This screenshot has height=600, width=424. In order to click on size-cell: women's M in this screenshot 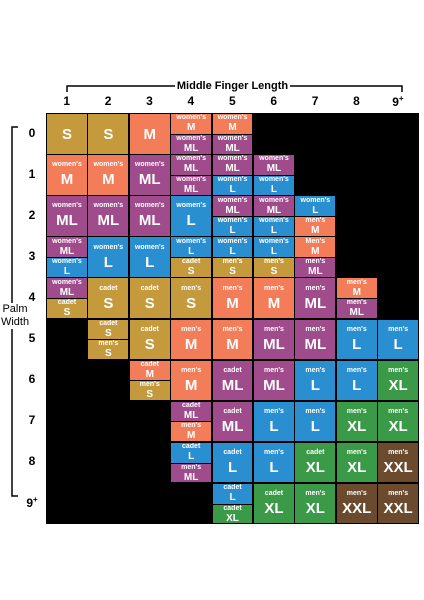, I will do `click(108, 175)`.